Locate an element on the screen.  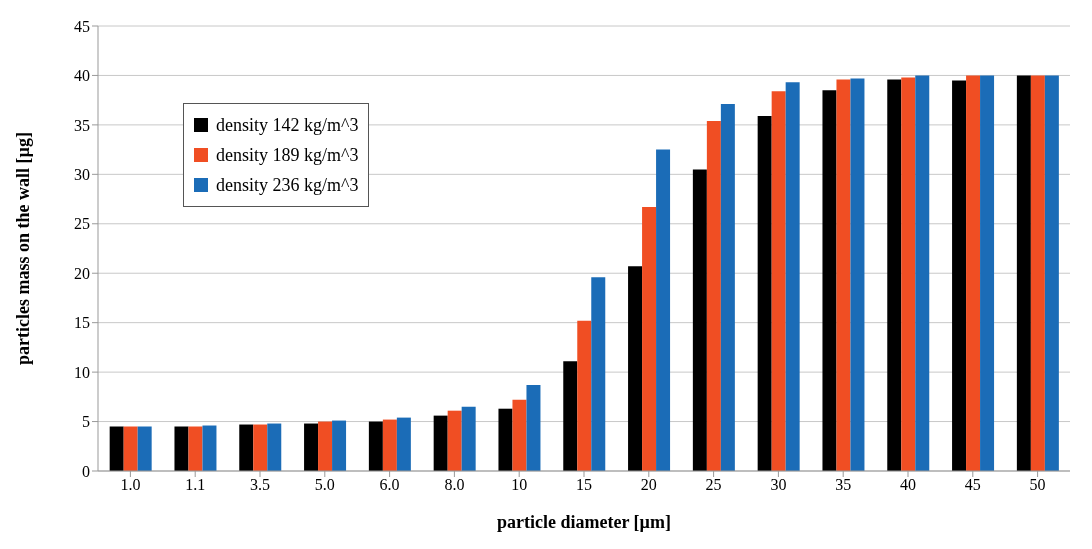
y-tick-label: 45 is located at coordinates (82, 26).